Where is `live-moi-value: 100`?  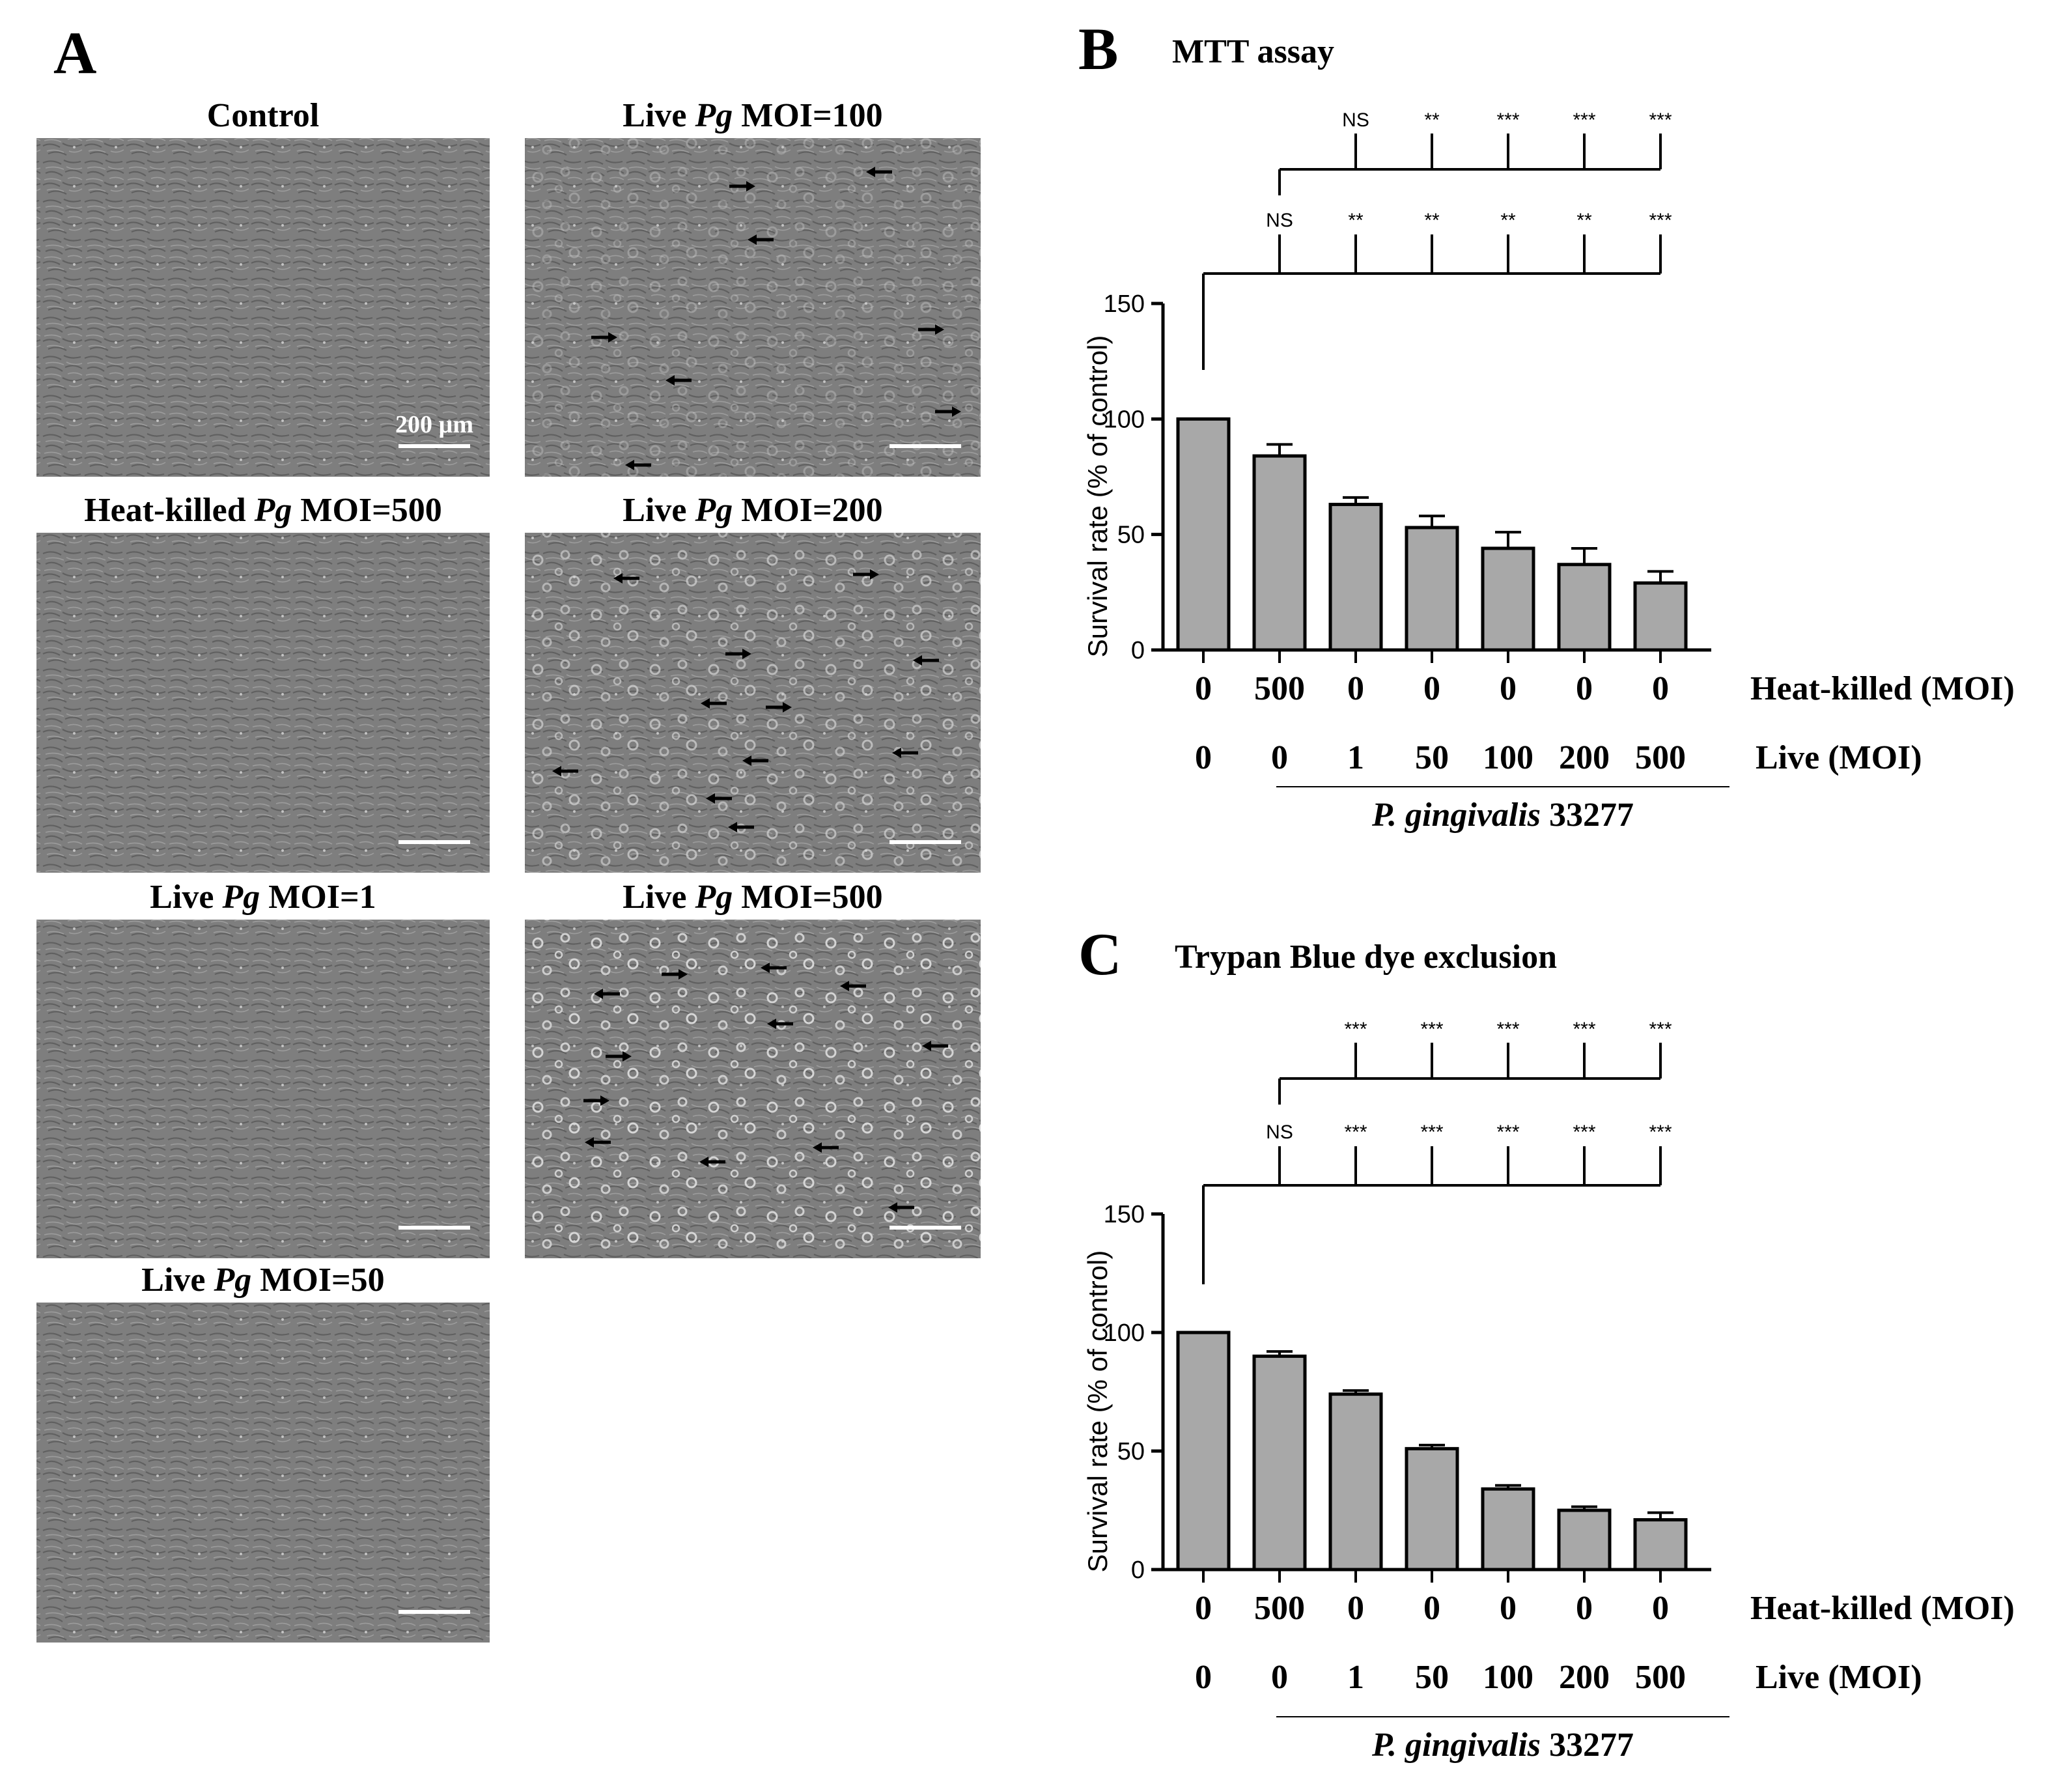 live-moi-value: 100 is located at coordinates (1508, 757).